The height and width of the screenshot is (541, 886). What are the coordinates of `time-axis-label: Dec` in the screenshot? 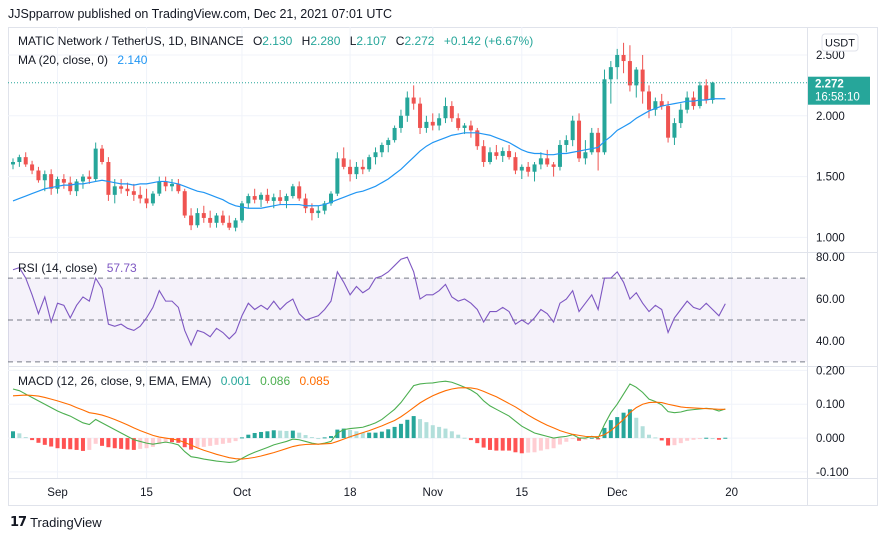 It's located at (617, 493).